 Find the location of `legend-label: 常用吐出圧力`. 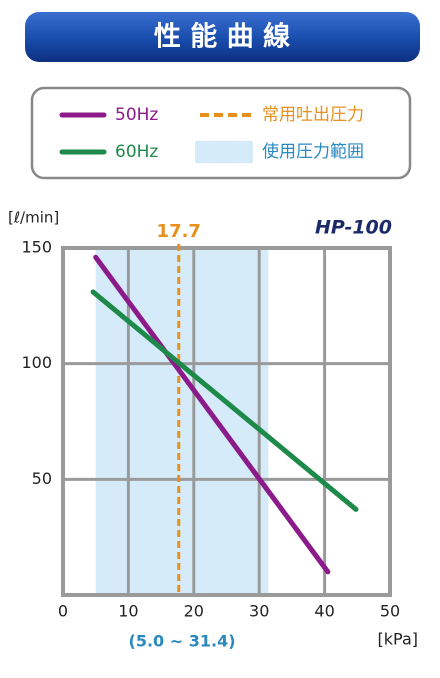

legend-label: 常用吐出圧力 is located at coordinates (313, 115).